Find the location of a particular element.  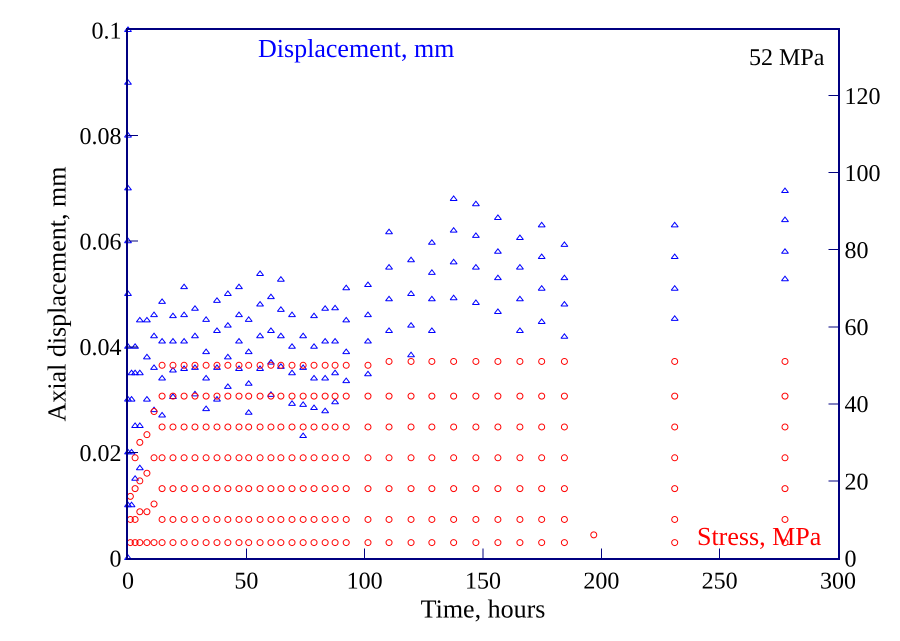

annotation: 52 MPa is located at coordinates (787, 58).